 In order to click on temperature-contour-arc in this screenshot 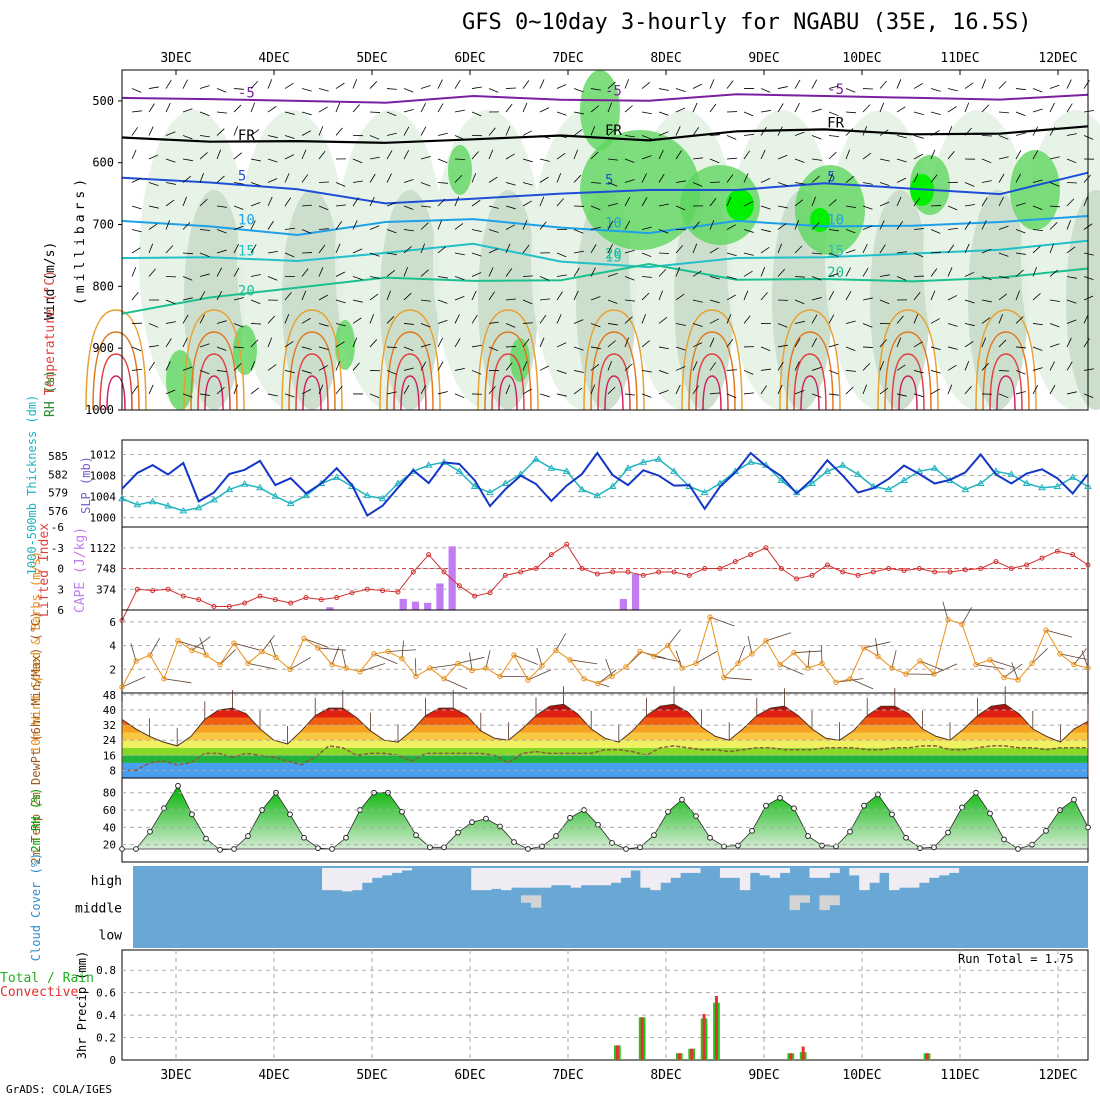, I will do `click(712, 360)`.